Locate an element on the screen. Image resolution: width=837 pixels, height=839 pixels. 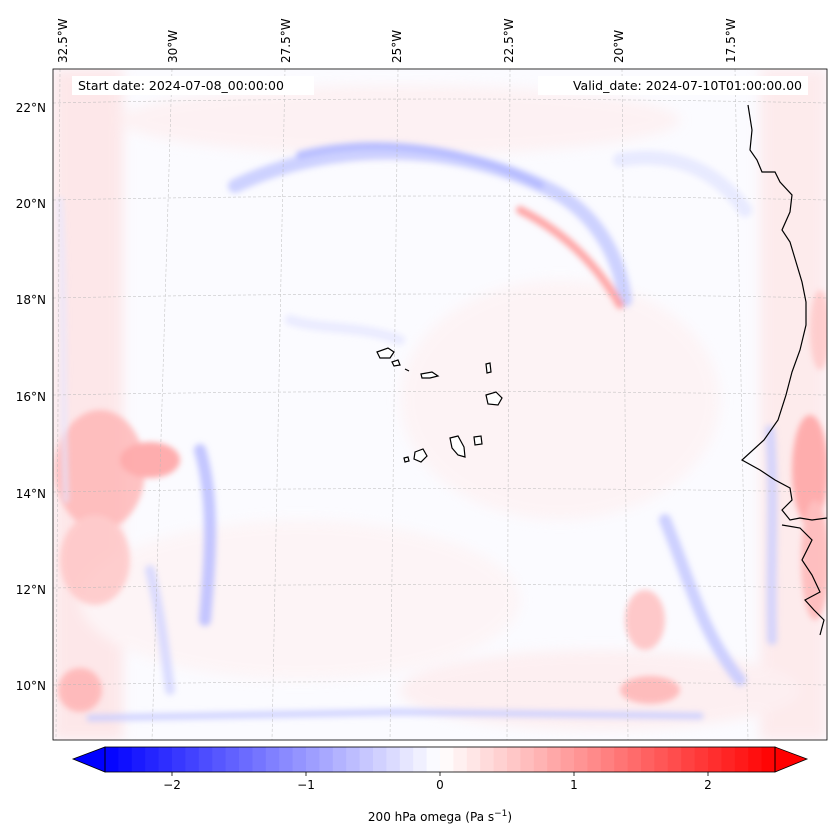
lat-label: 14°N is located at coordinates (31, 494).